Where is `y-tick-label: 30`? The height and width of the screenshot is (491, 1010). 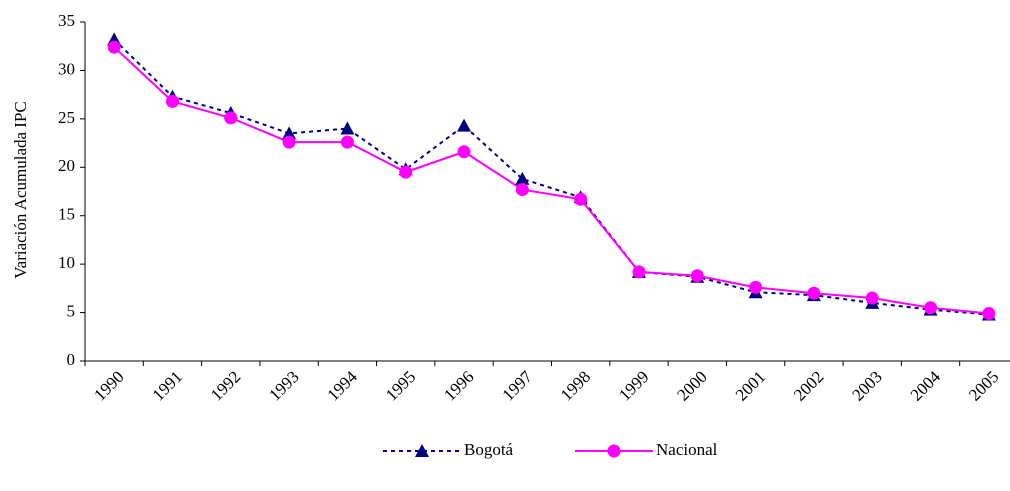
y-tick-label: 30 is located at coordinates (66, 68).